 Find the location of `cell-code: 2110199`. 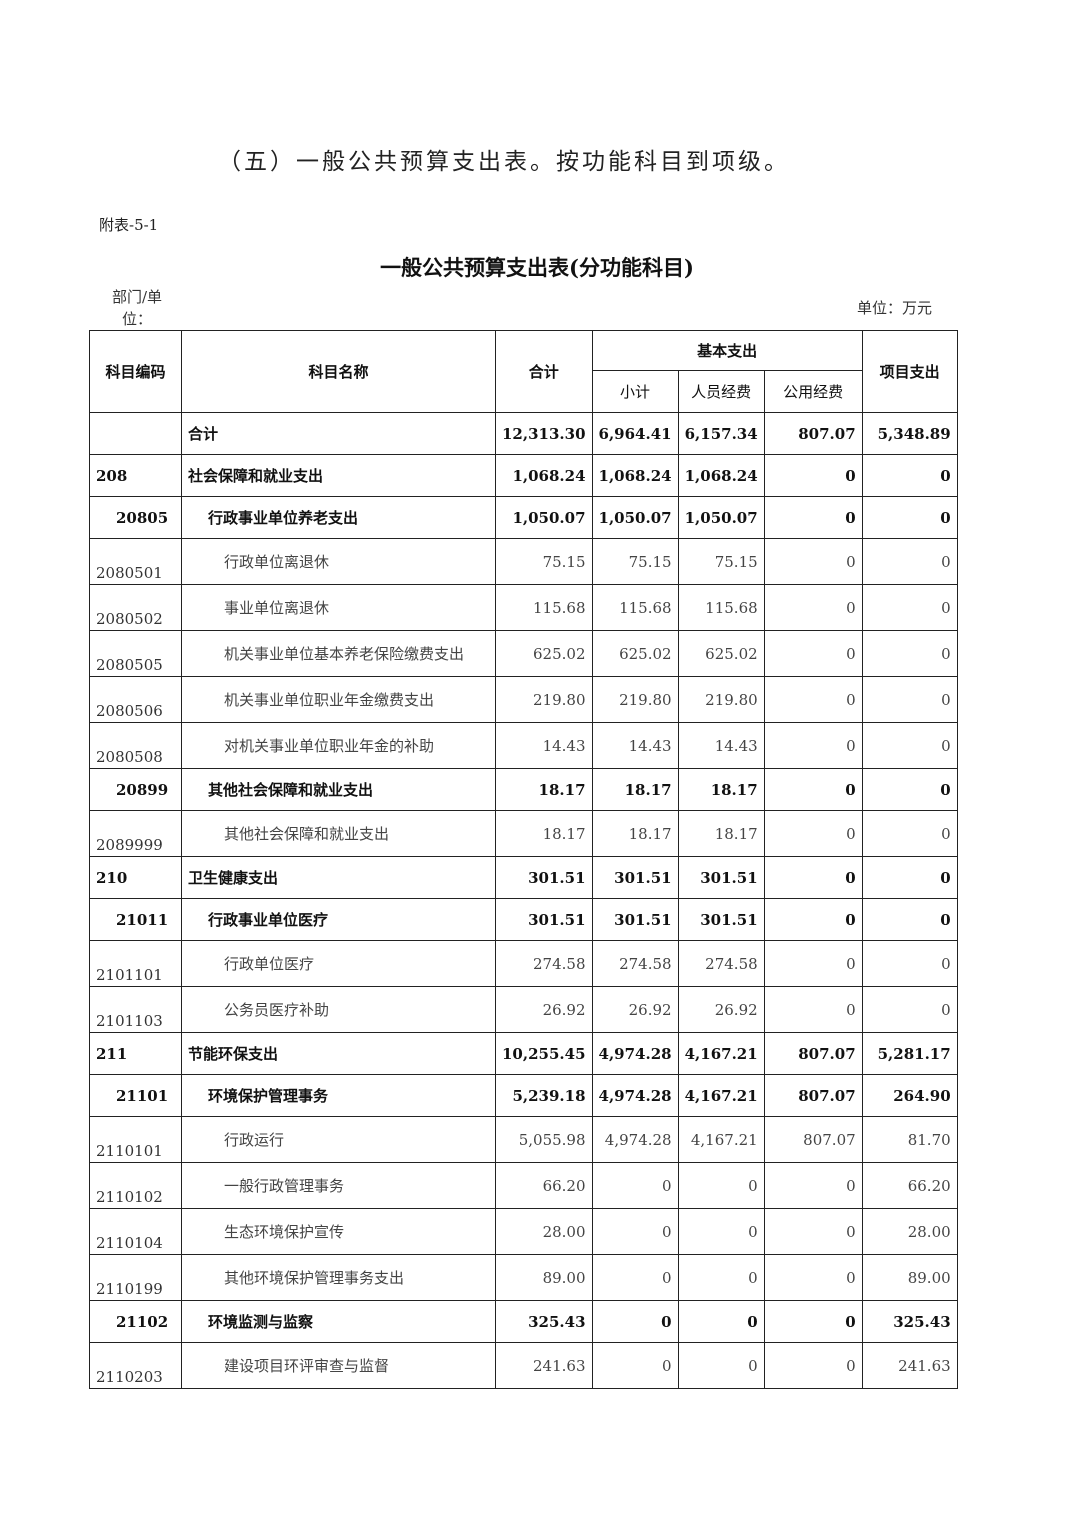

cell-code: 2110199 is located at coordinates (135, 1277).